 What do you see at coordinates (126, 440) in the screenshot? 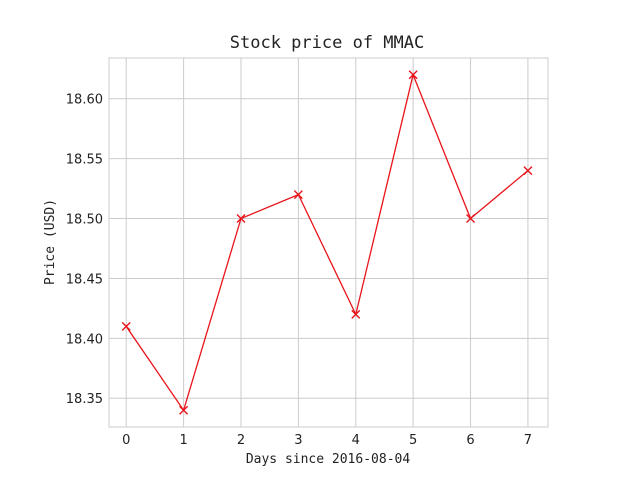
I see `x-tick-label: 0` at bounding box center [126, 440].